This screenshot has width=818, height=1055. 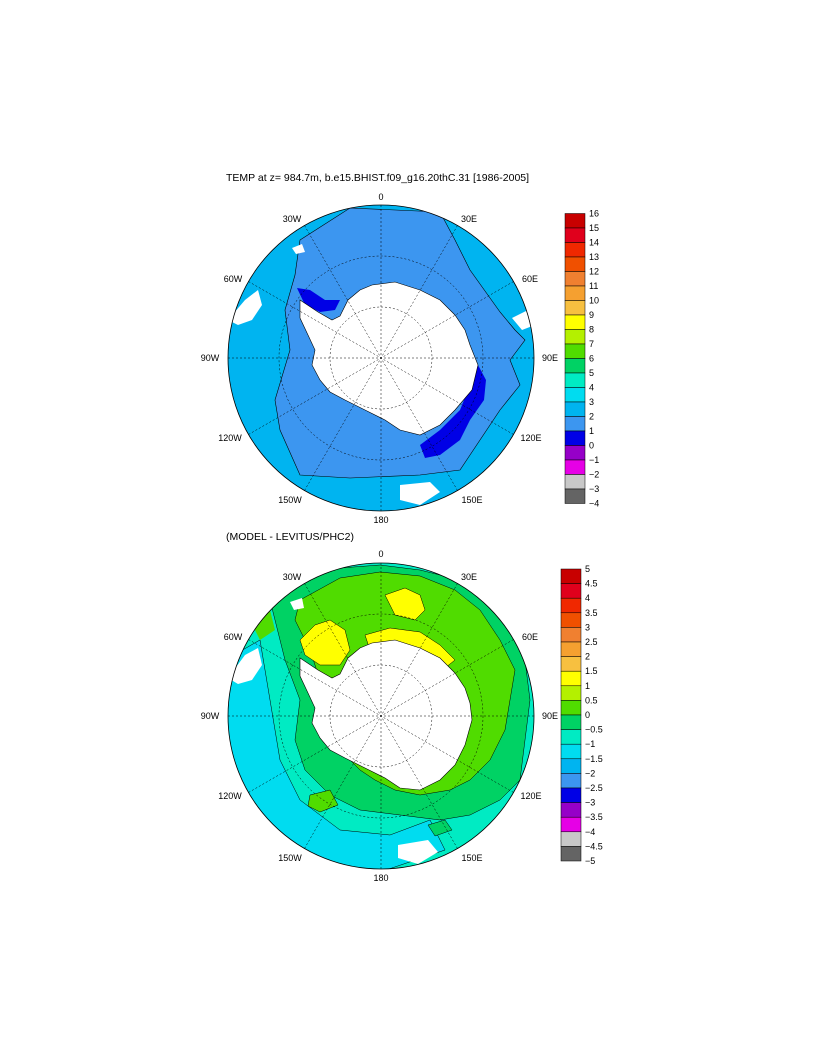 What do you see at coordinates (594, 730) in the screenshot?
I see `colorbar-label: −0.5` at bounding box center [594, 730].